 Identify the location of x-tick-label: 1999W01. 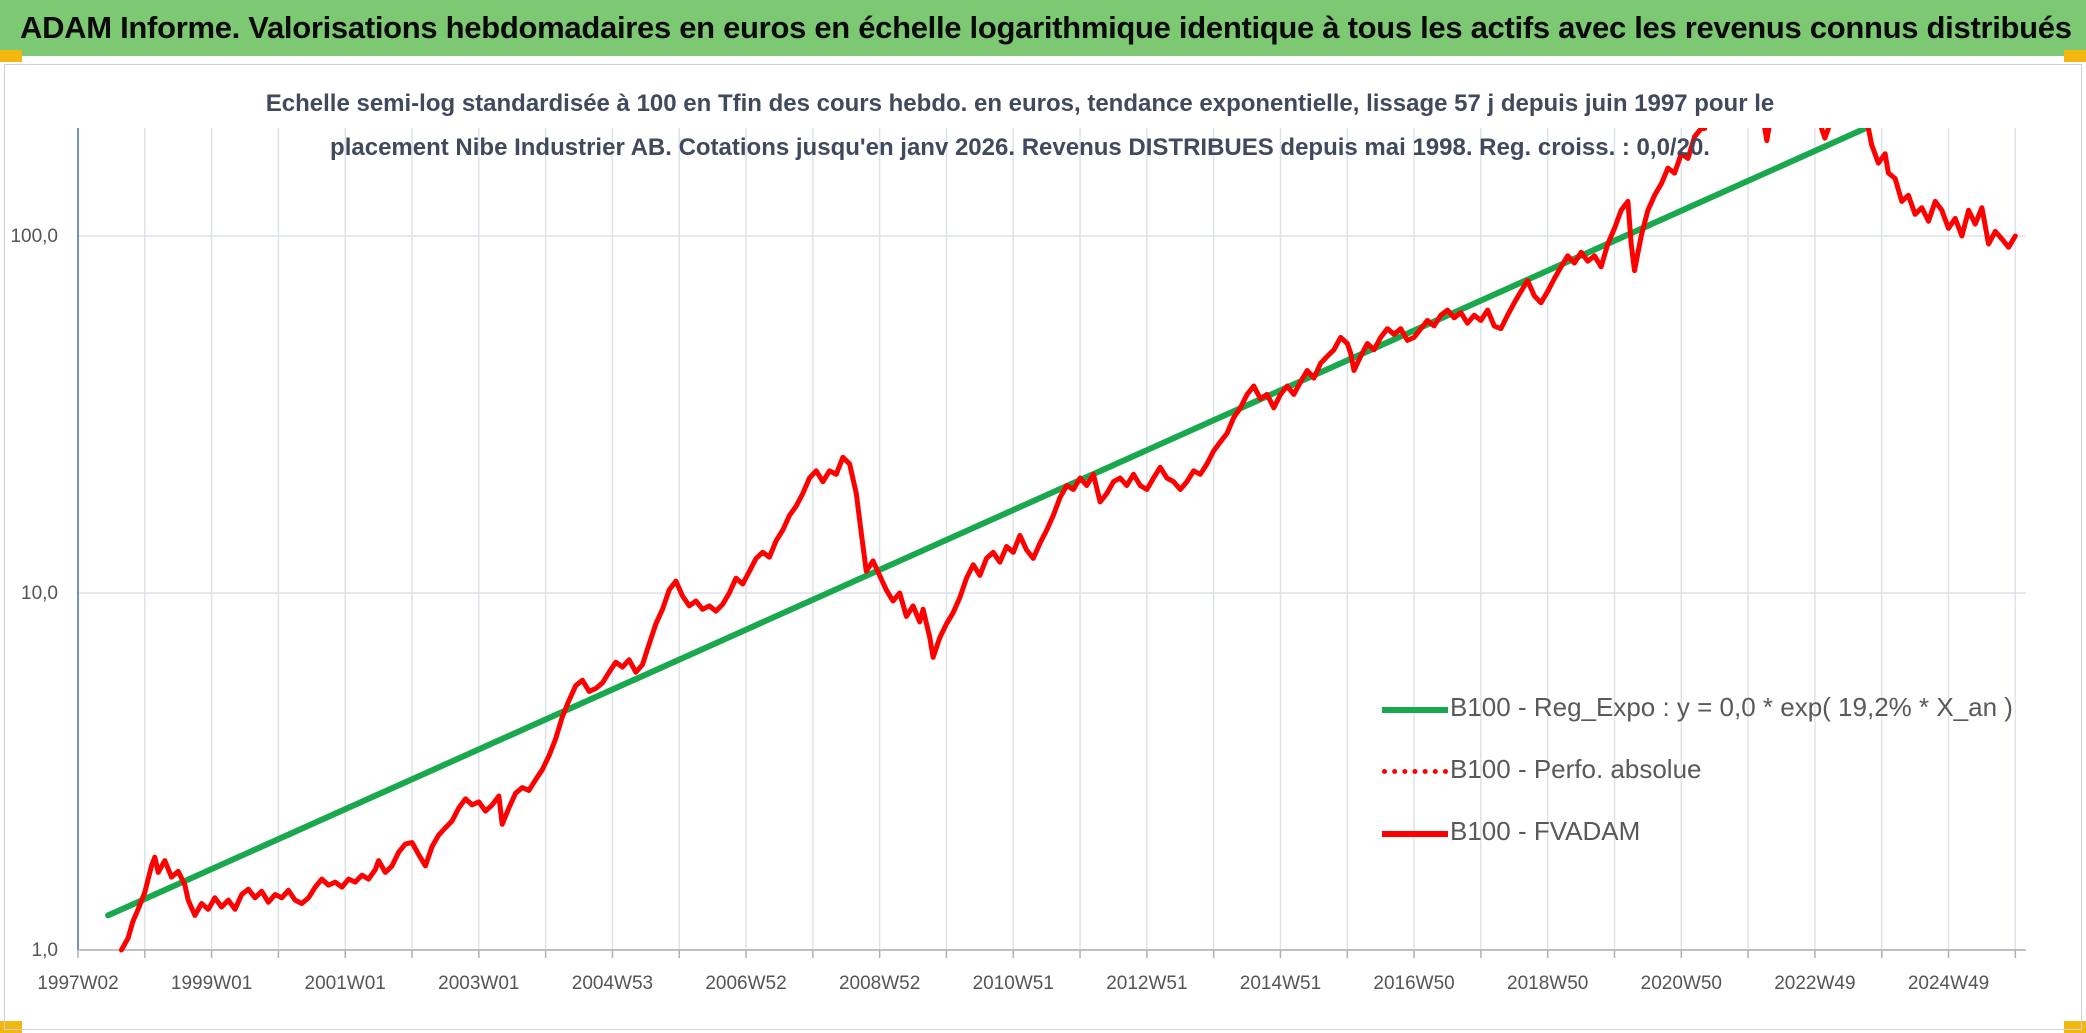
(211, 983).